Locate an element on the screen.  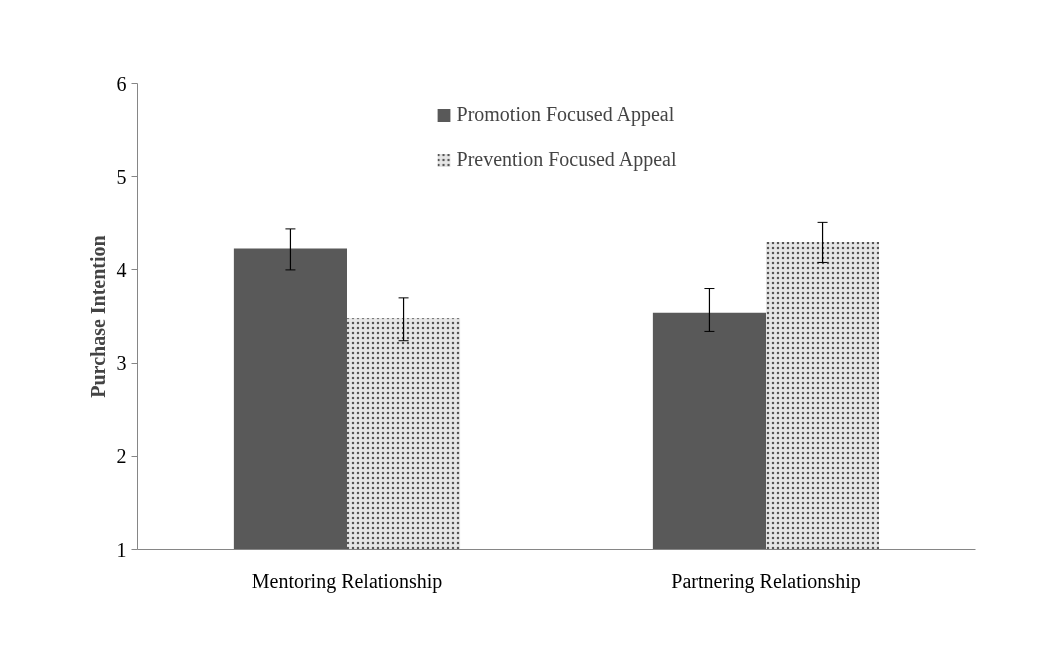
y-tick-label: 5 is located at coordinates (121, 176).